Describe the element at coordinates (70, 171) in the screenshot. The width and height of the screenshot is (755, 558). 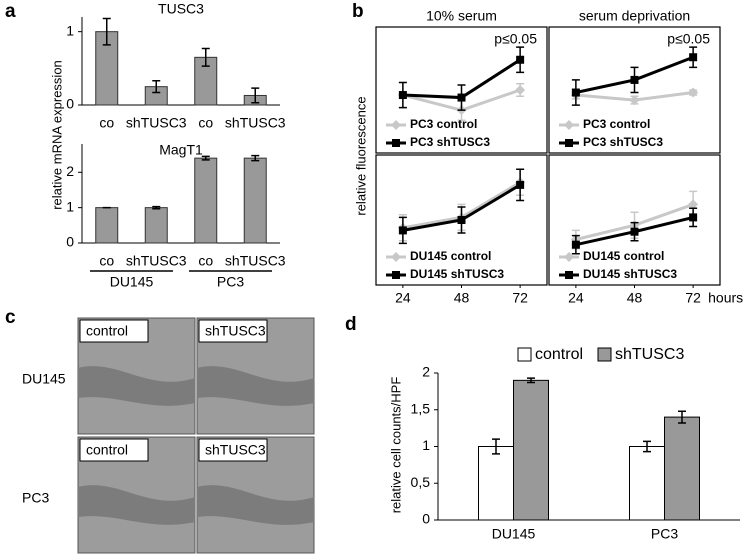
I see `y-tick-label: 2` at that location.